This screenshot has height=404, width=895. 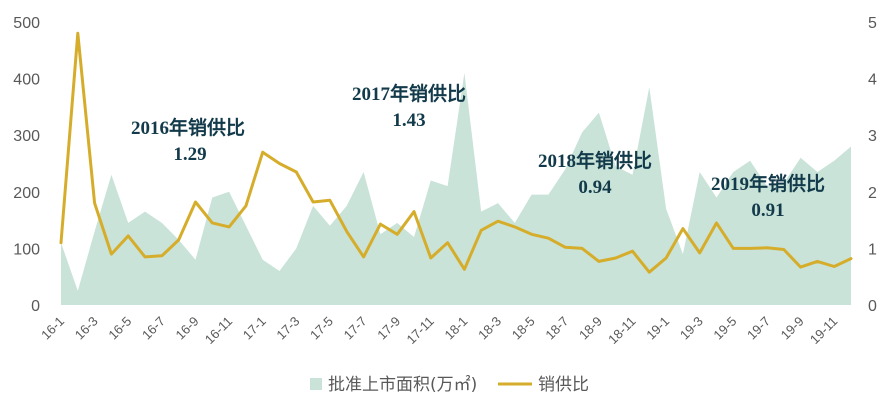 I want to click on x-tick-label: 16-5, so click(x=119, y=328).